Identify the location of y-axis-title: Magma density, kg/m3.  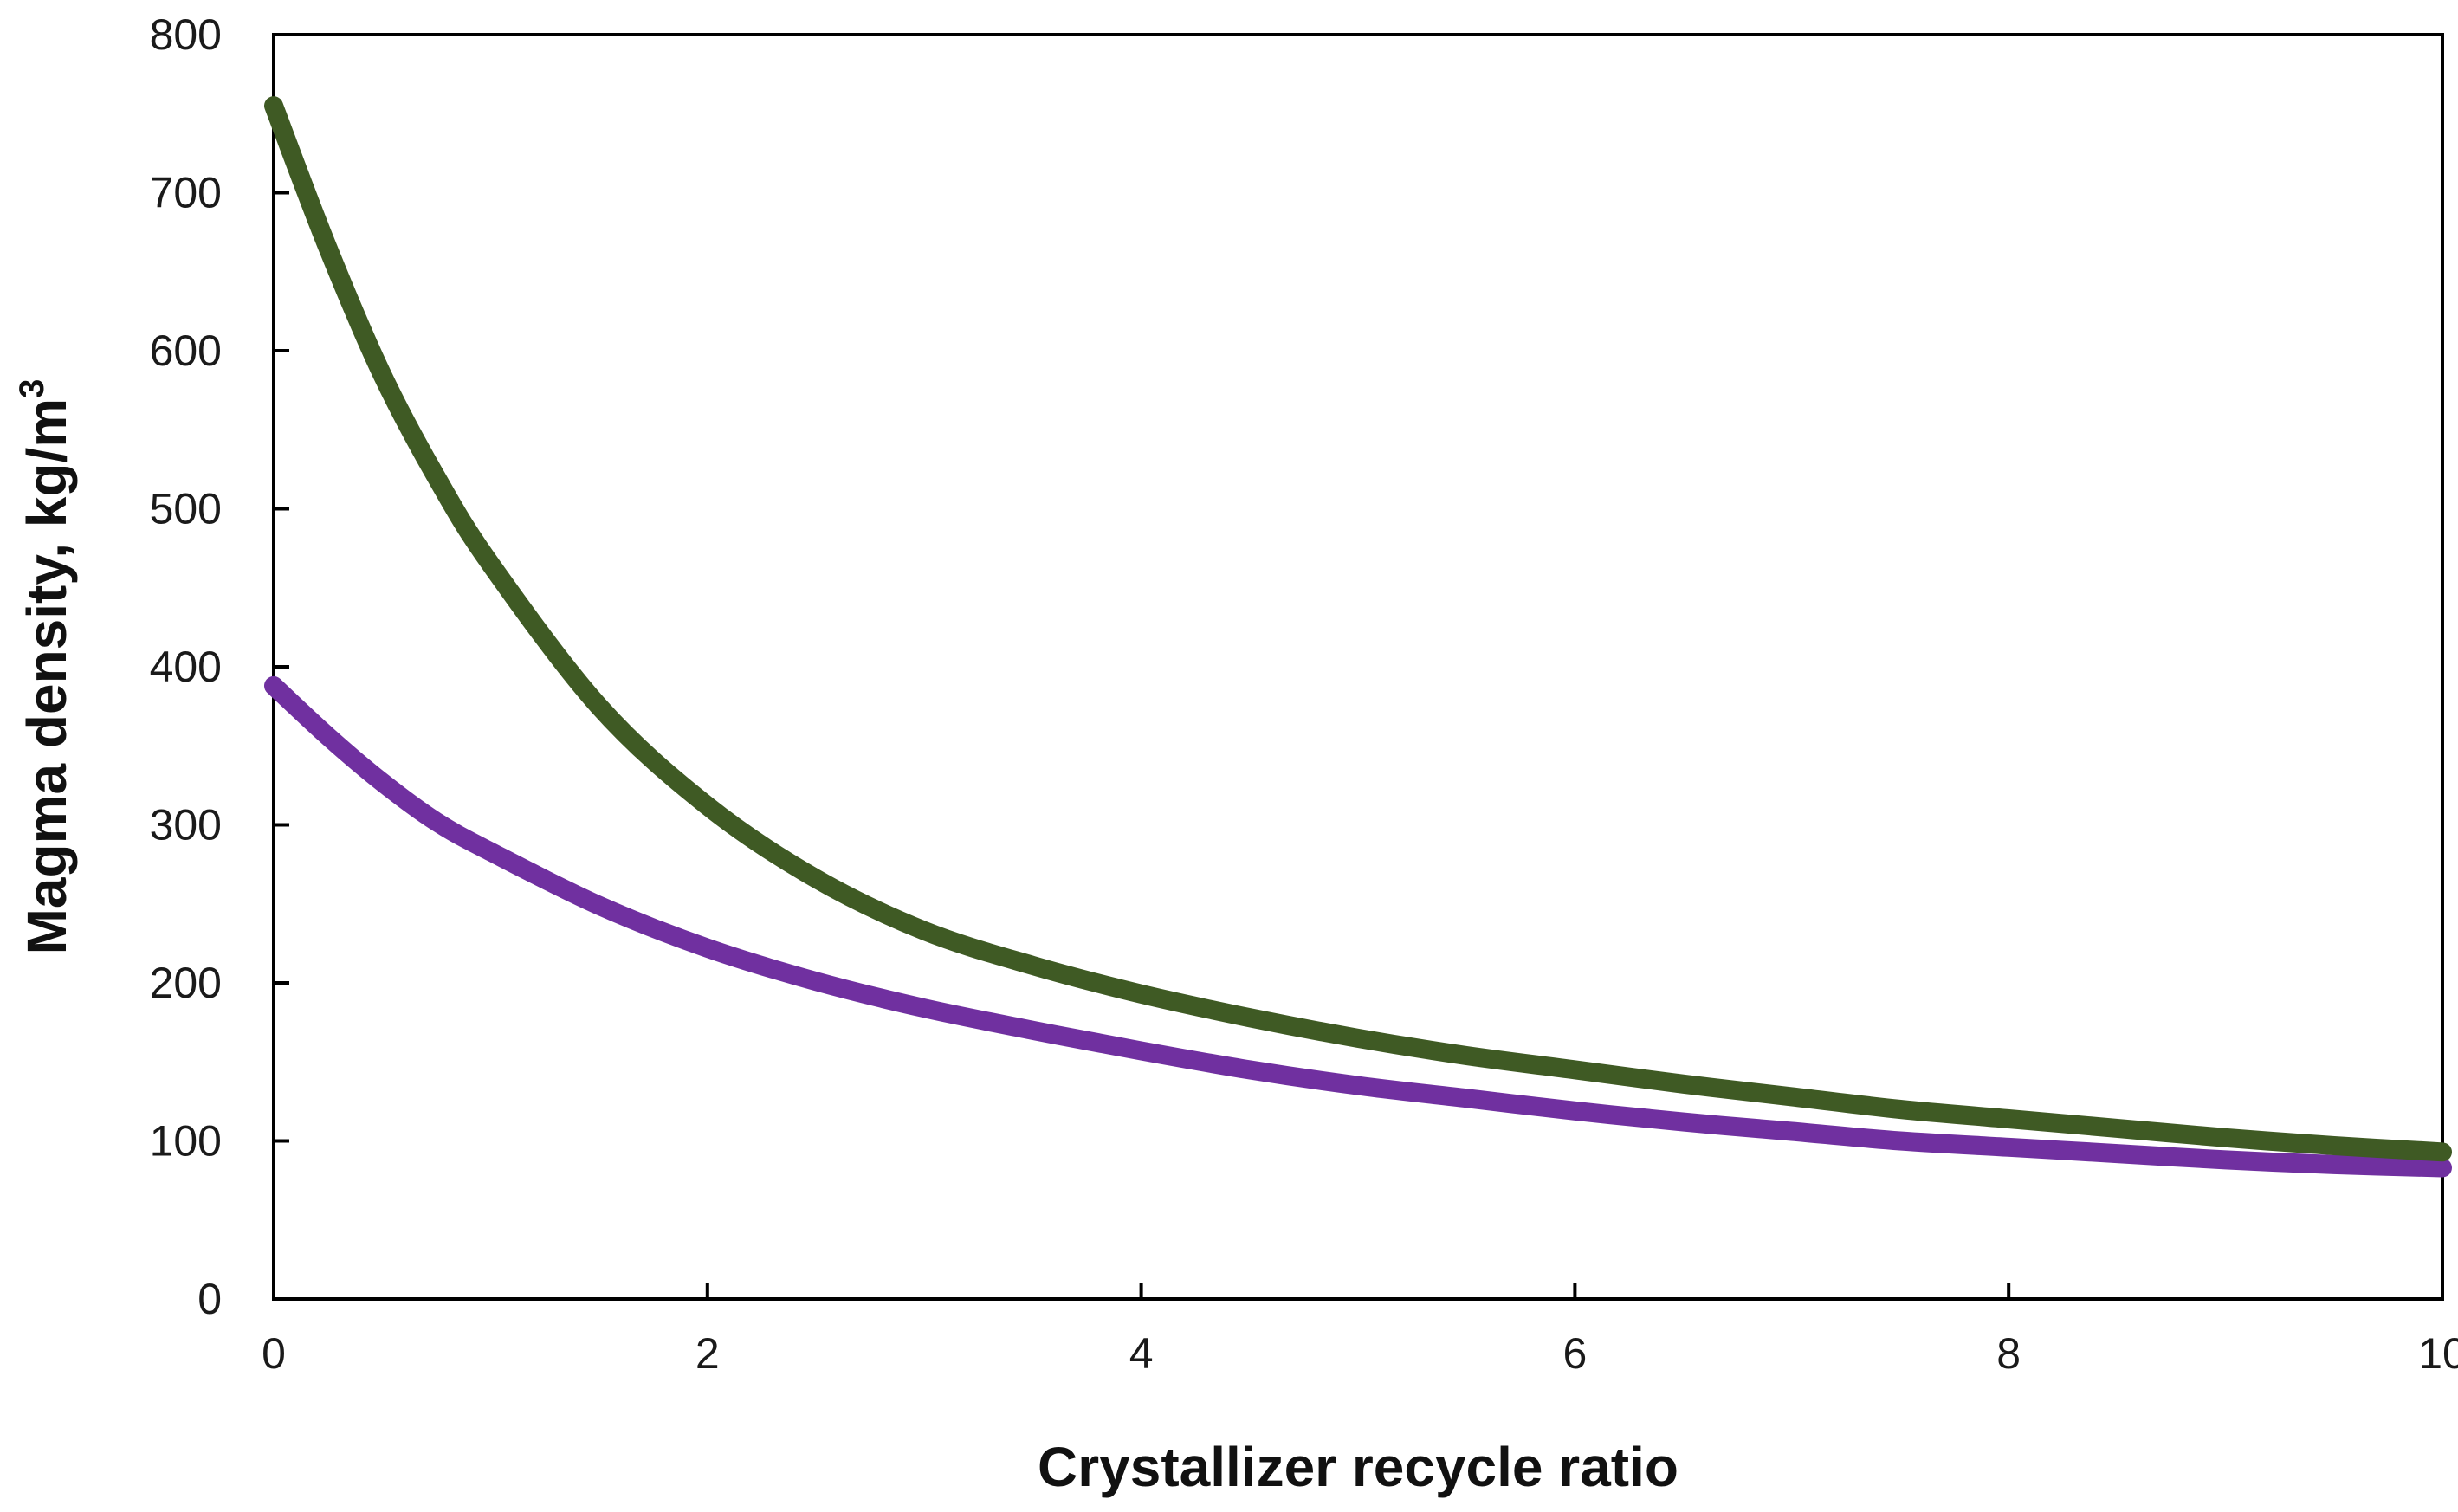
(45, 667).